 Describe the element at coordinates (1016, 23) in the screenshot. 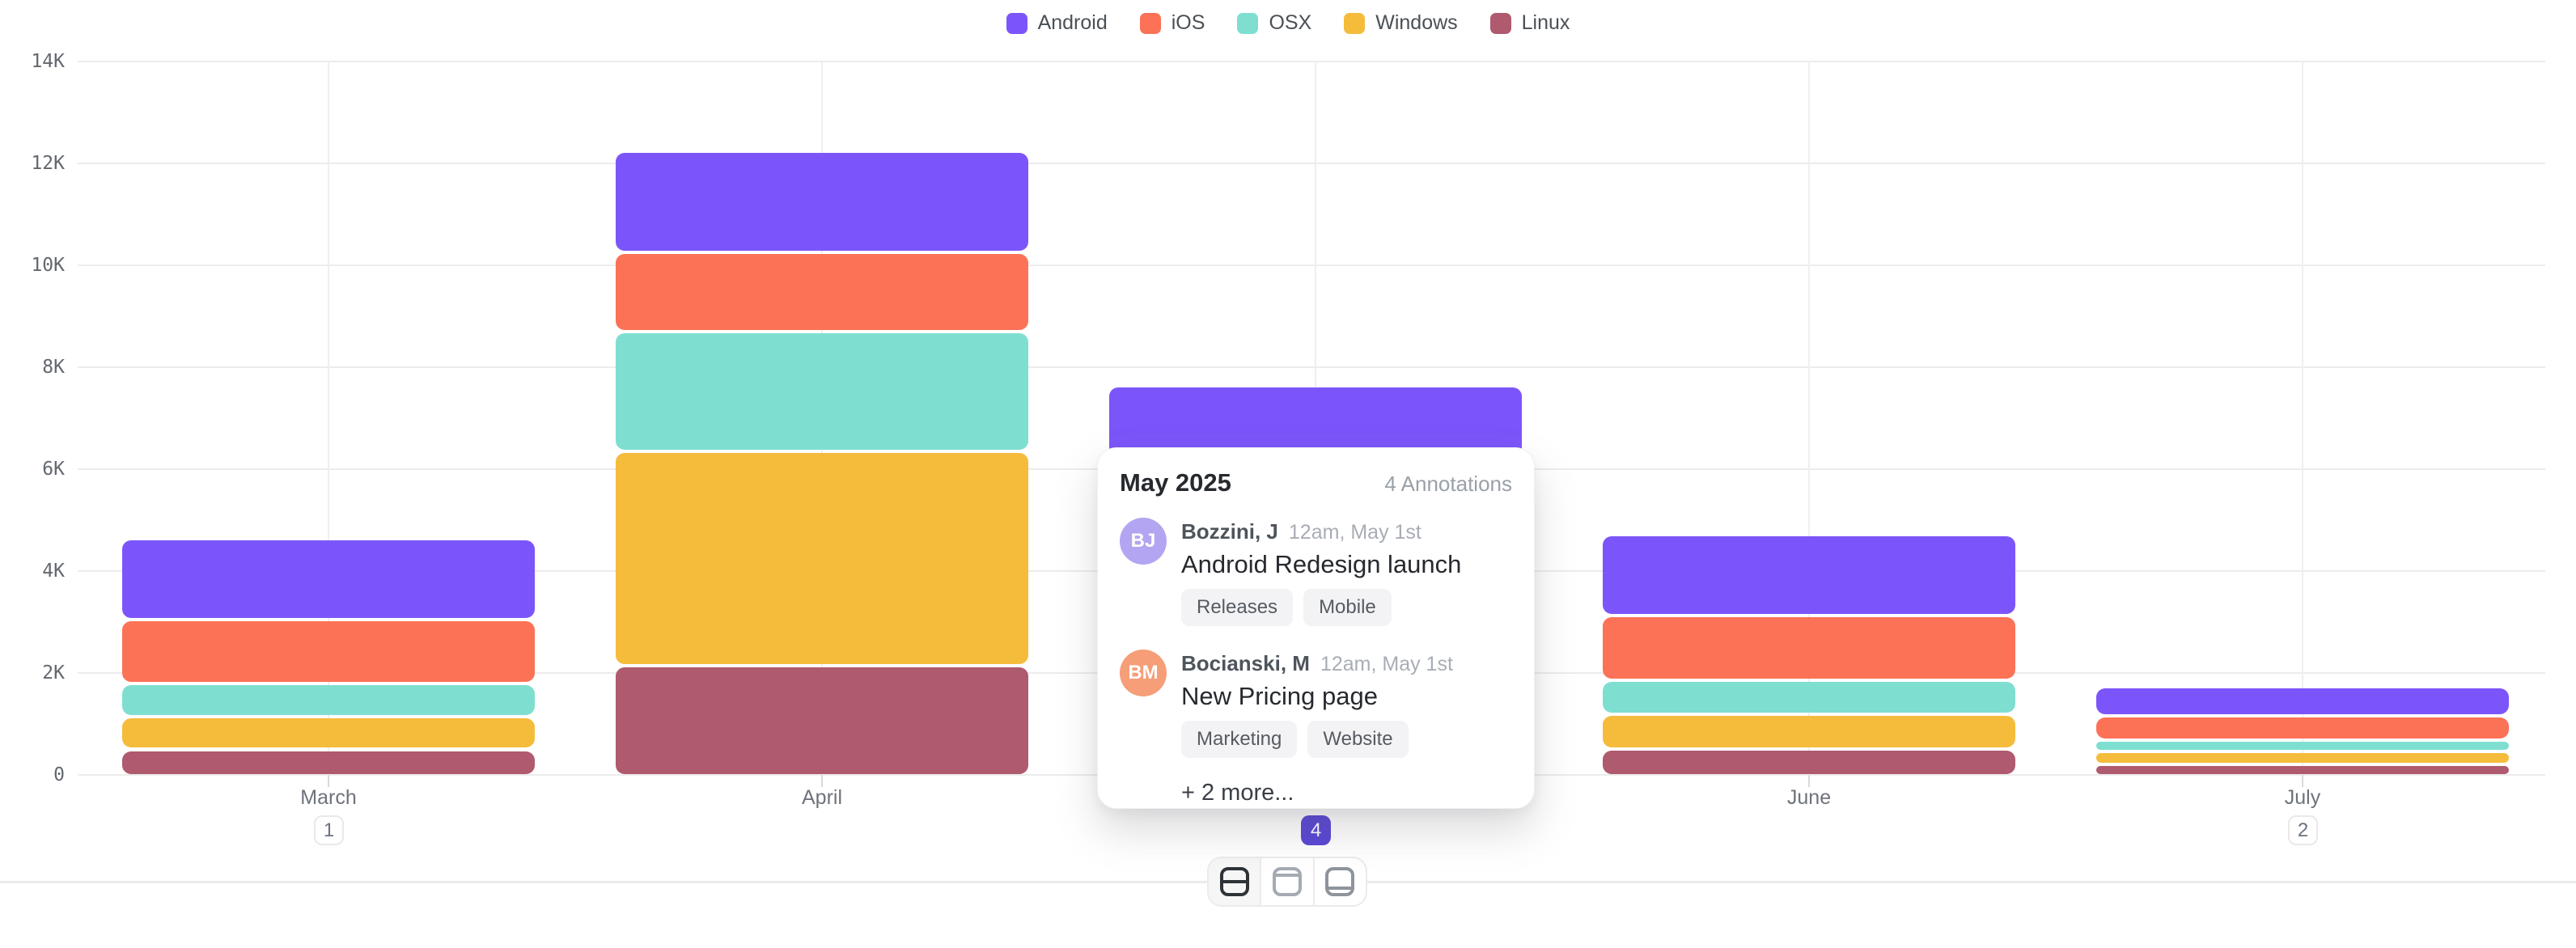

I see `android-swatch-icon` at that location.